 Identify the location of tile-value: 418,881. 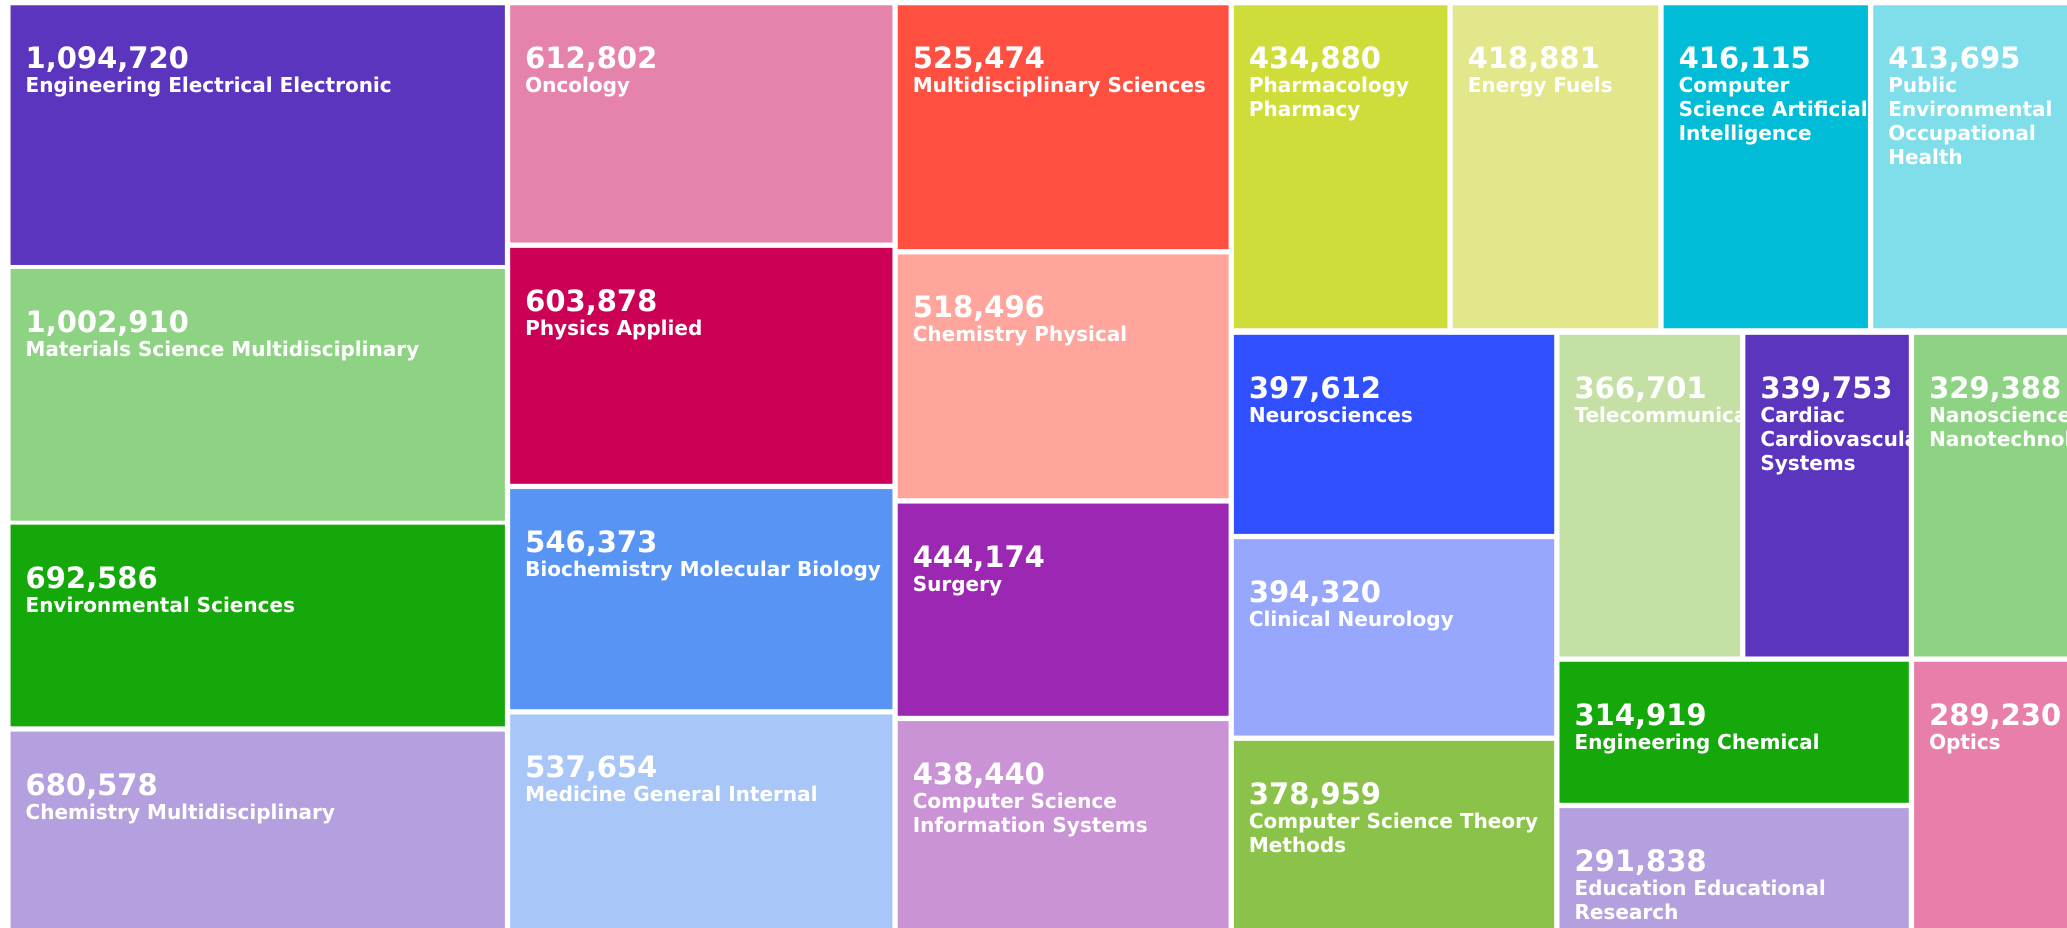
(1533, 58).